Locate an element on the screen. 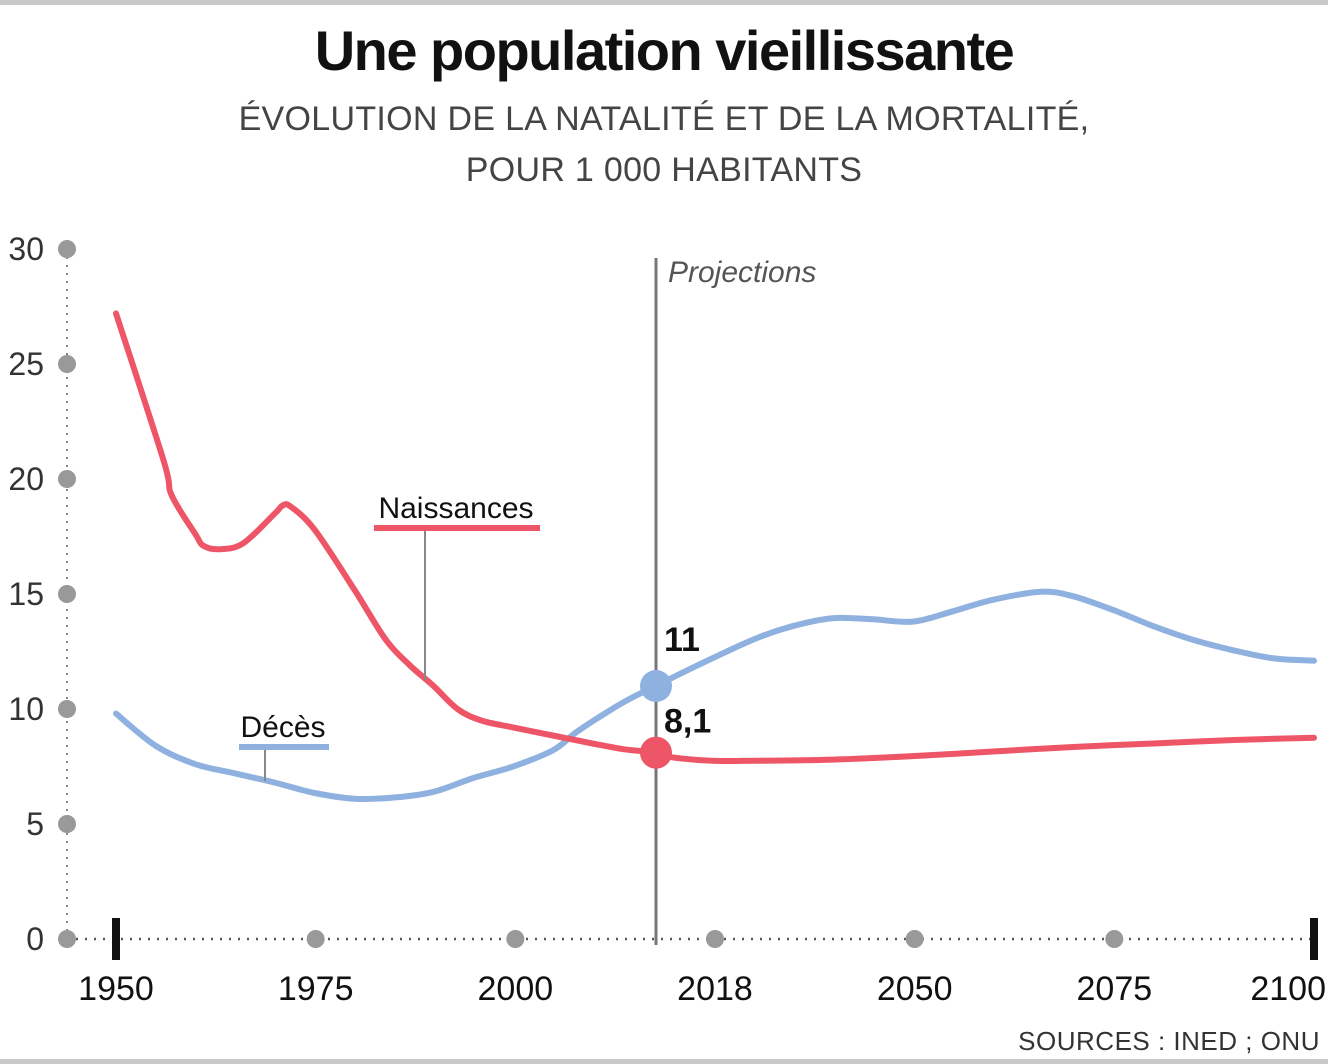  x-tick-label: 2018 is located at coordinates (715, 989).